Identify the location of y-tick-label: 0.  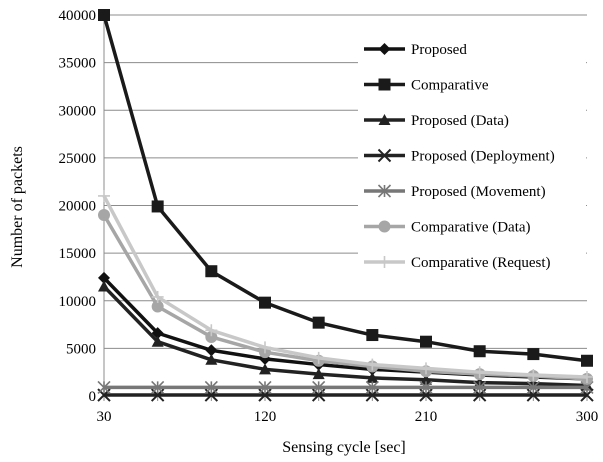
(93, 397).